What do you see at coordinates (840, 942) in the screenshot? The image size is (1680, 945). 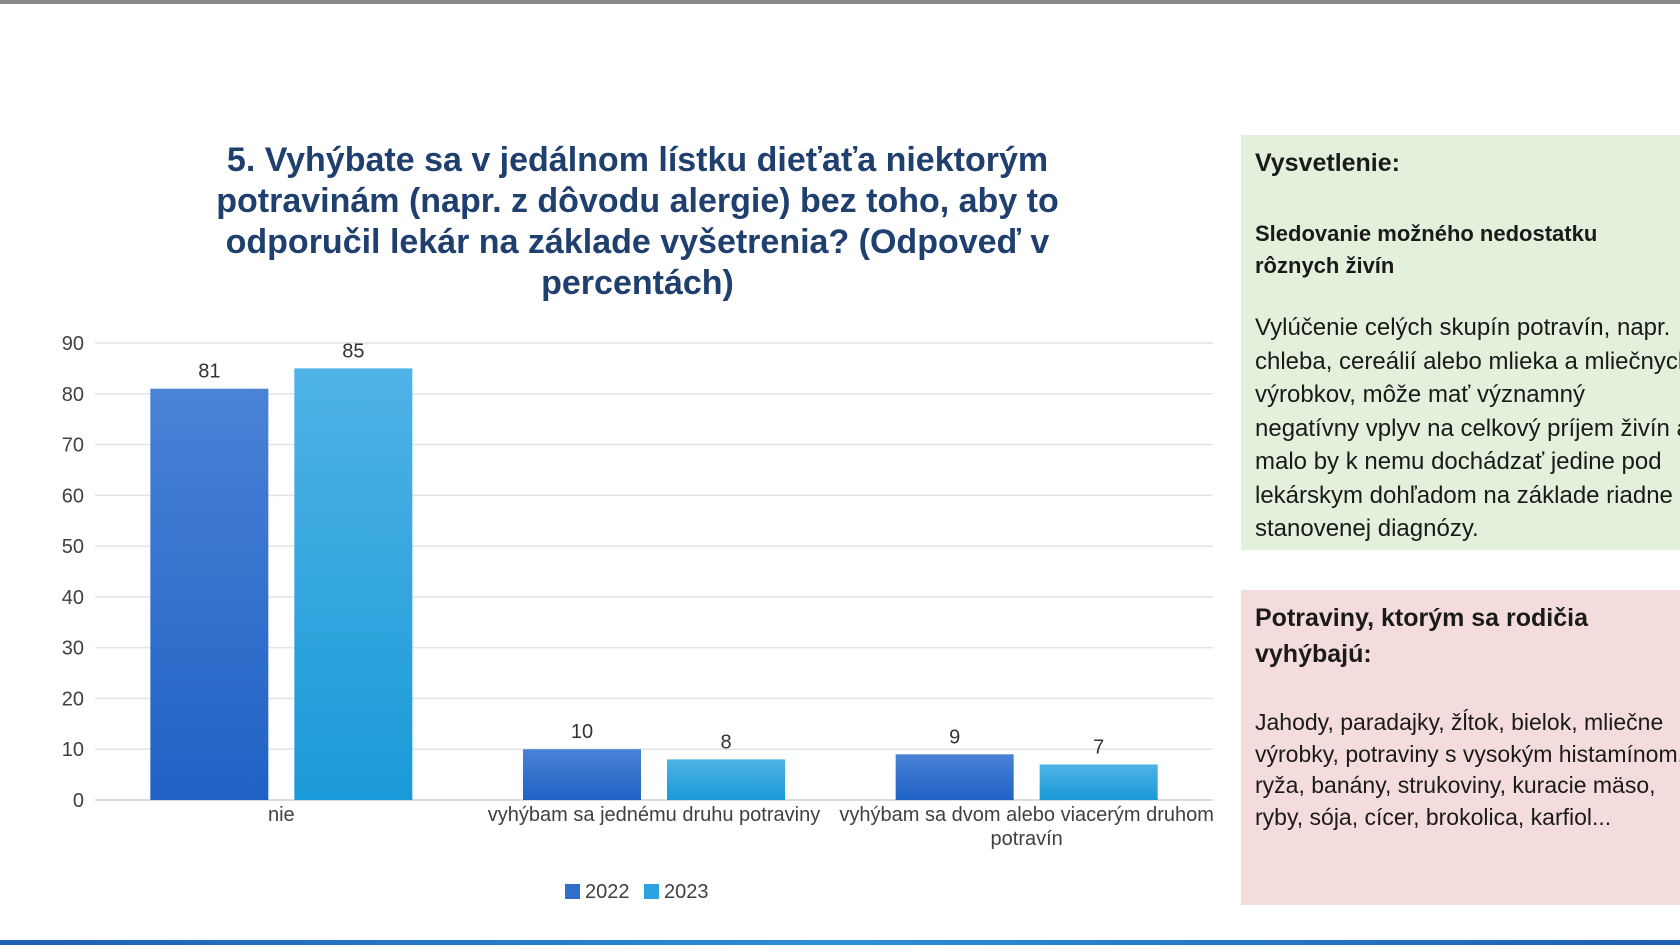 I see `bottom-rule` at bounding box center [840, 942].